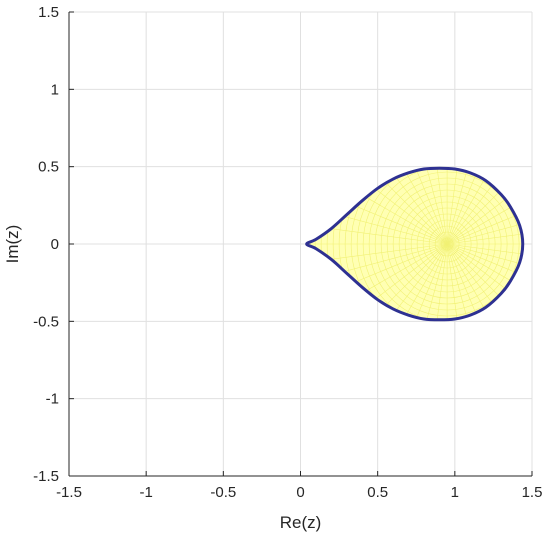 The image size is (550, 544). What do you see at coordinates (301, 522) in the screenshot?
I see `x-axis-label: Re(z)` at bounding box center [301, 522].